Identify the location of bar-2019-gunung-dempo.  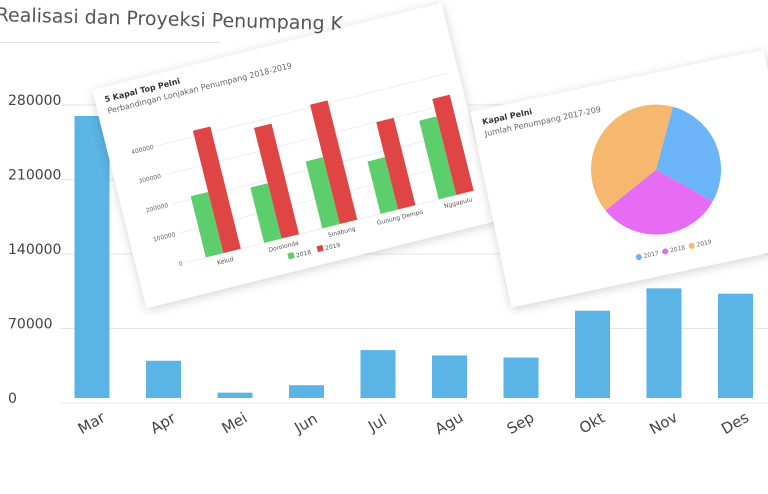
(396, 163).